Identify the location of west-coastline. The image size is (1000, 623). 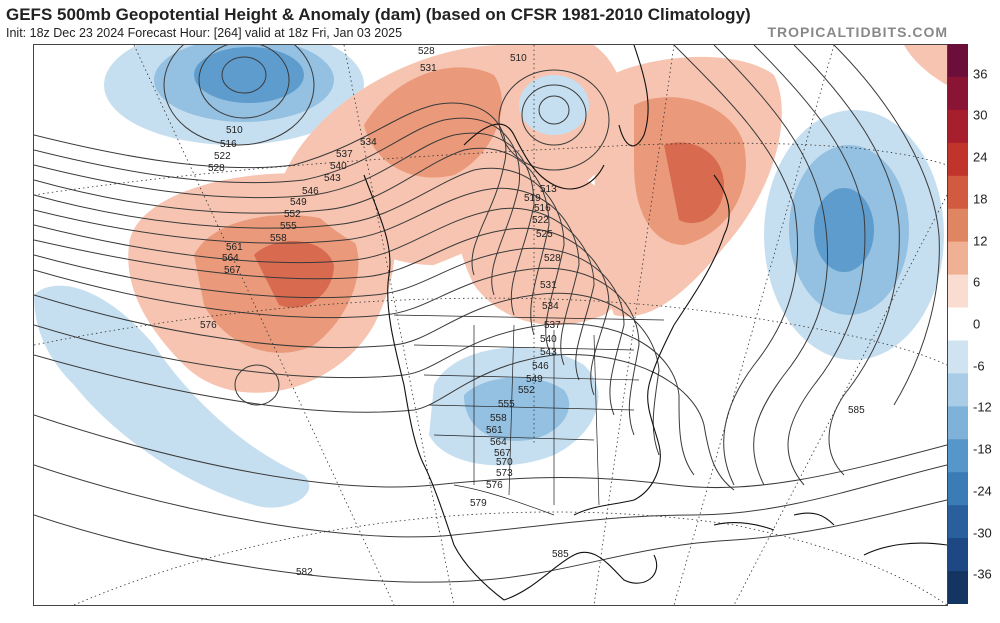
(434, 387).